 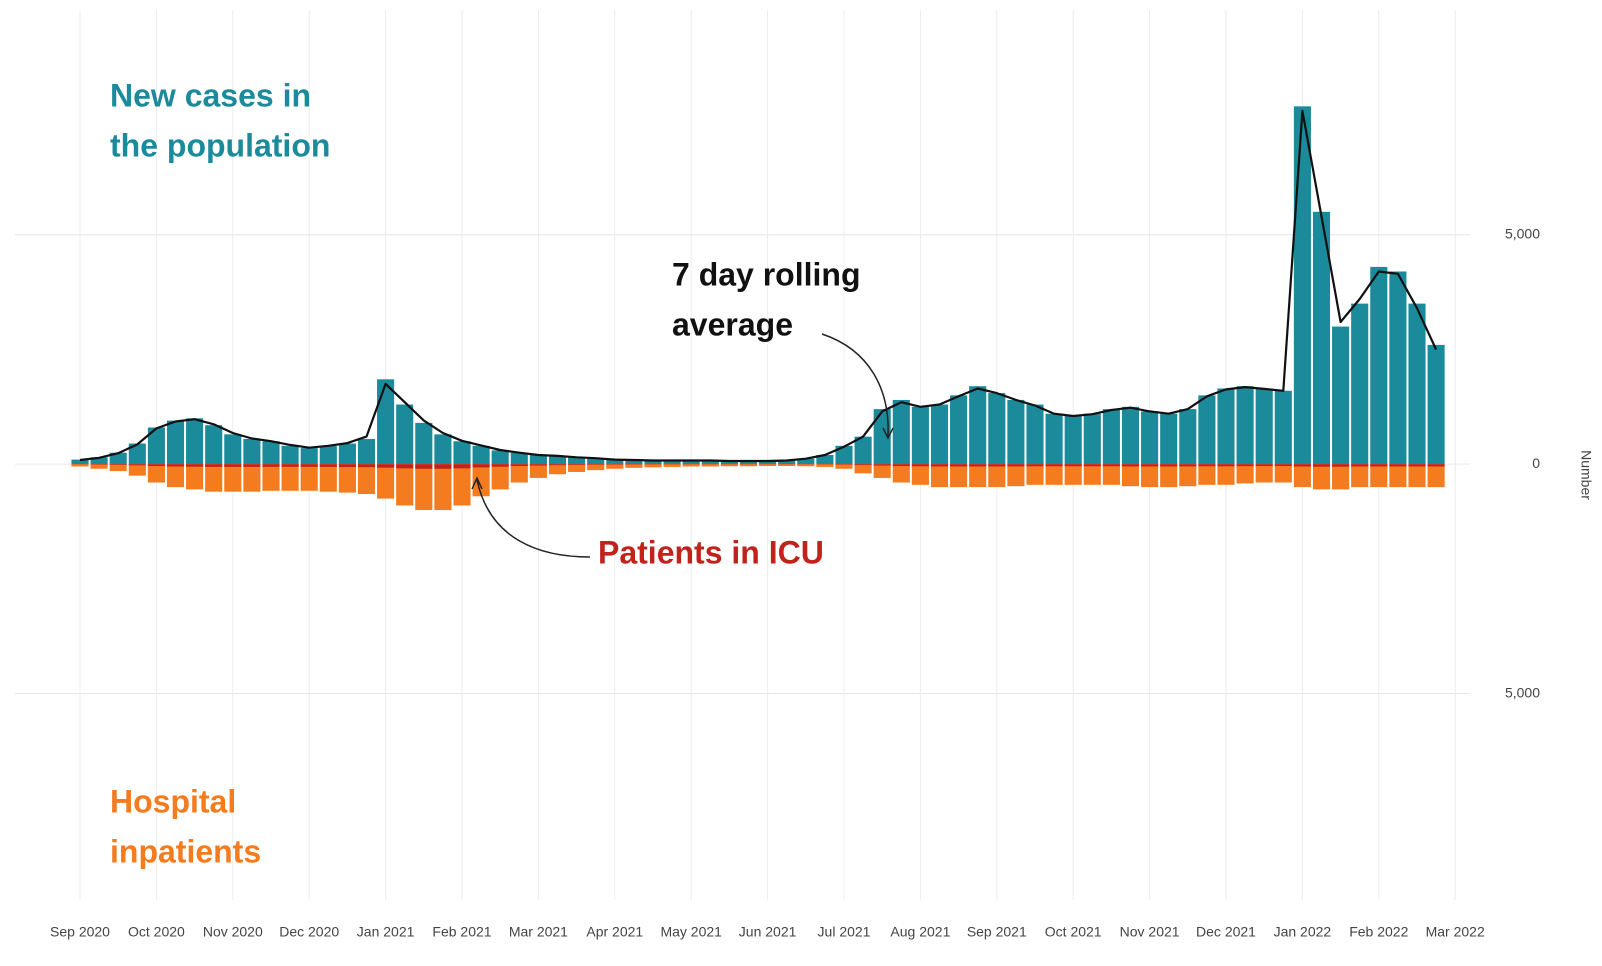 What do you see at coordinates (888, 433) in the screenshot?
I see `arrow-head` at bounding box center [888, 433].